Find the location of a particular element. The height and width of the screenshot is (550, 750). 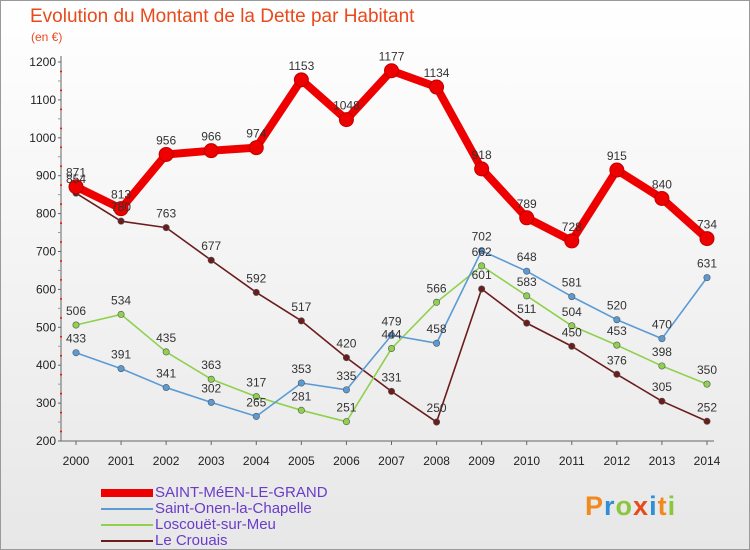

x-tick-label: 2011 is located at coordinates (572, 461).